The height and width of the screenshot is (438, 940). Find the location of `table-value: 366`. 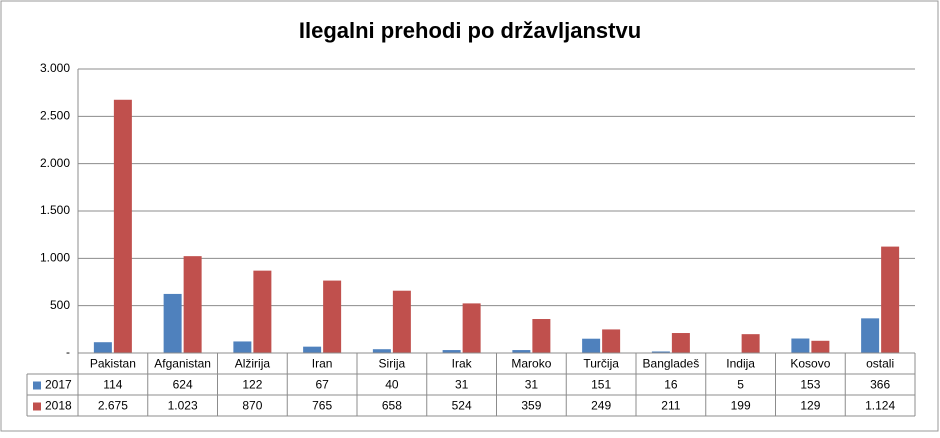

table-value: 366 is located at coordinates (880, 385).